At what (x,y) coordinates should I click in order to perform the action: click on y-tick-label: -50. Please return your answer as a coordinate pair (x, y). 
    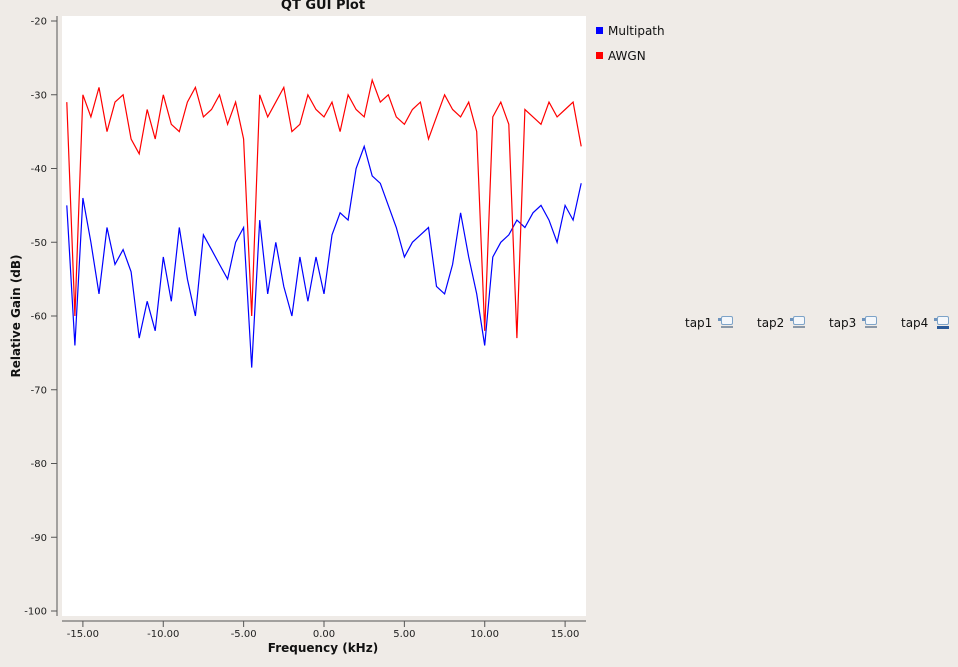
    Looking at the image, I should click on (39, 243).